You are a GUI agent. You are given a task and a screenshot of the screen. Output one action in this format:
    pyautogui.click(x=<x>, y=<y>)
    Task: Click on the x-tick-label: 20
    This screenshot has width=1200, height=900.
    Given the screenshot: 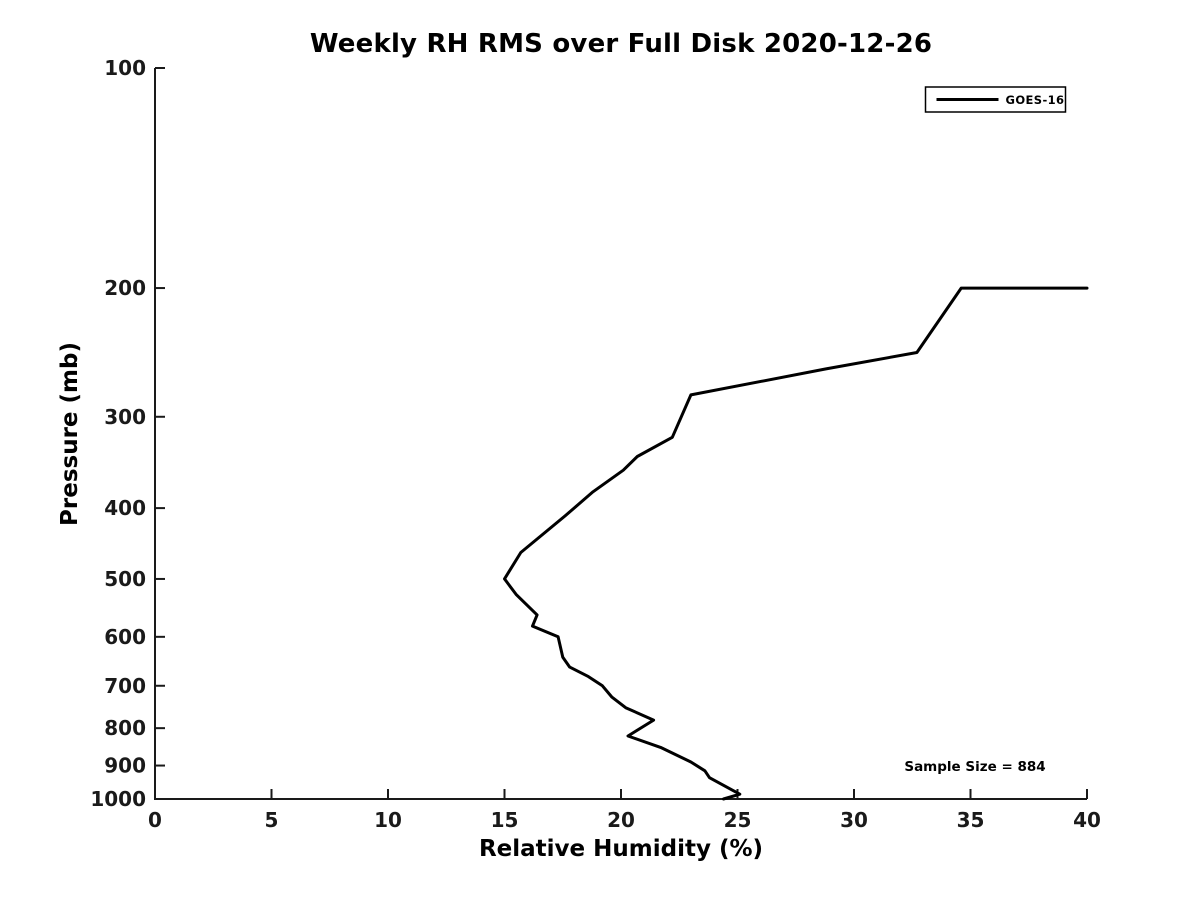 What is the action you would take?
    pyautogui.click(x=621, y=820)
    